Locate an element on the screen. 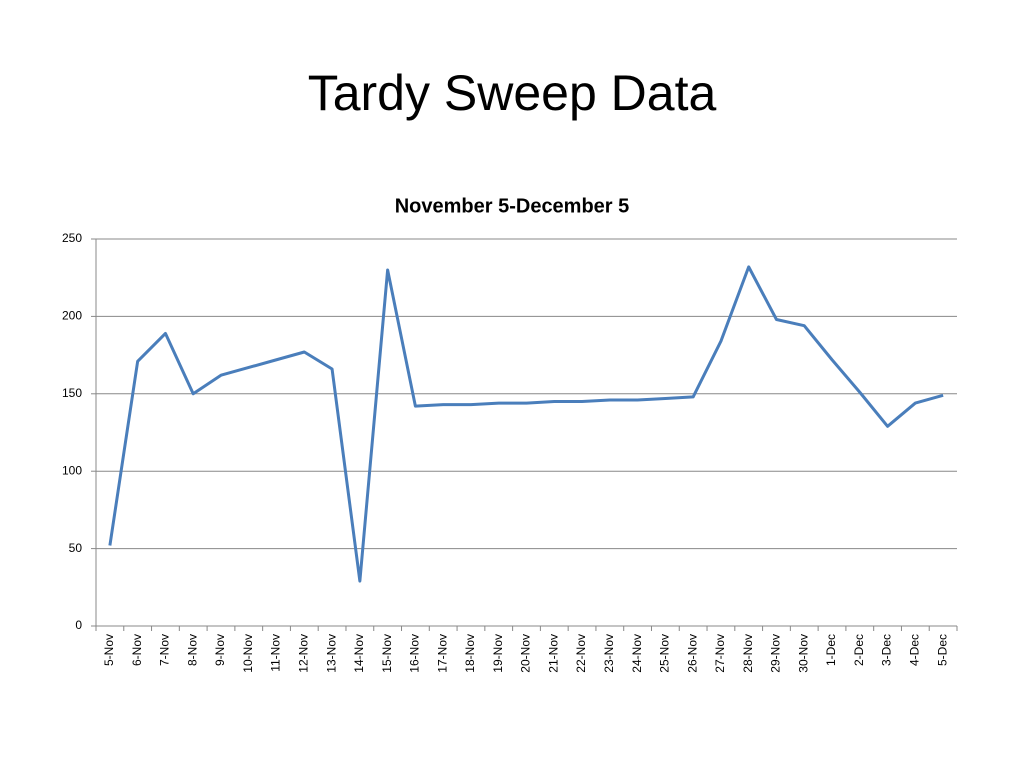 The width and height of the screenshot is (1024, 773). y-tick-label: 100 is located at coordinates (72, 470).